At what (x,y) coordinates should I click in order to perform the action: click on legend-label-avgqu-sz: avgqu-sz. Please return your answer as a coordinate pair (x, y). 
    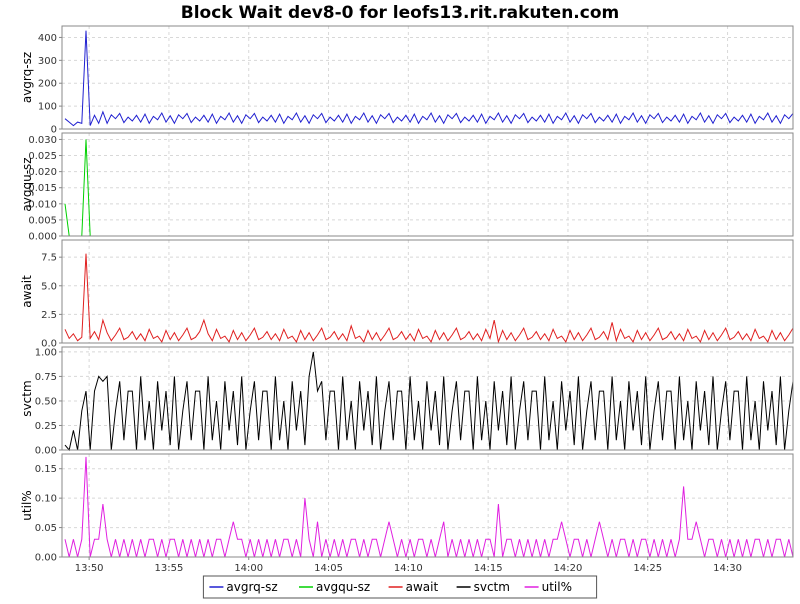
    Looking at the image, I should click on (343, 587).